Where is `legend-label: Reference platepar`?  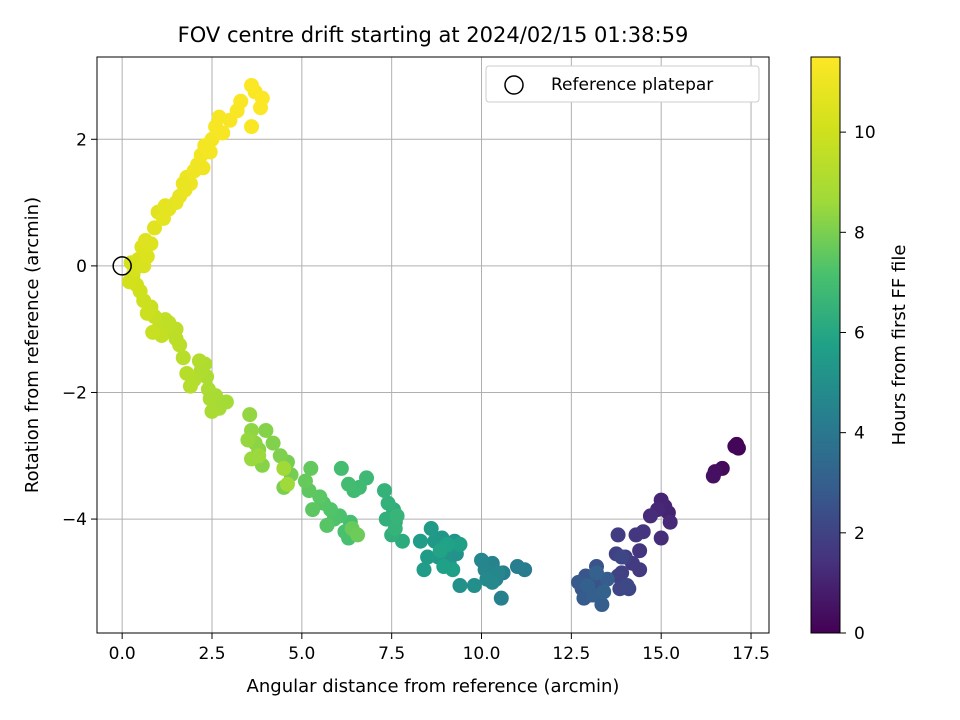
legend-label: Reference platepar is located at coordinates (632, 85).